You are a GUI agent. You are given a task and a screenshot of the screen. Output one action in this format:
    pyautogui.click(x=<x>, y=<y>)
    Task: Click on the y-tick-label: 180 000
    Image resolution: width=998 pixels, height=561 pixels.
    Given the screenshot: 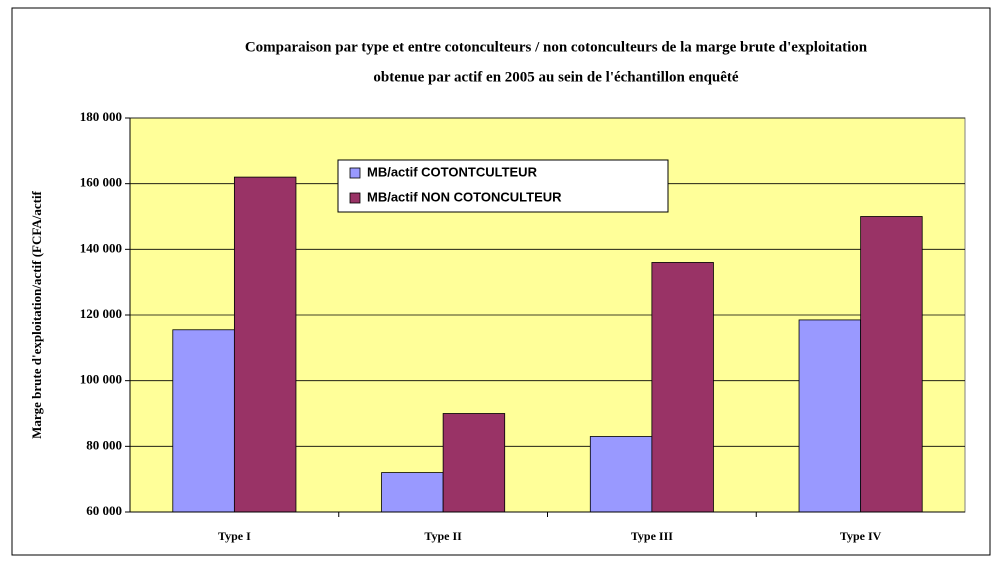 What is the action you would take?
    pyautogui.click(x=101, y=116)
    